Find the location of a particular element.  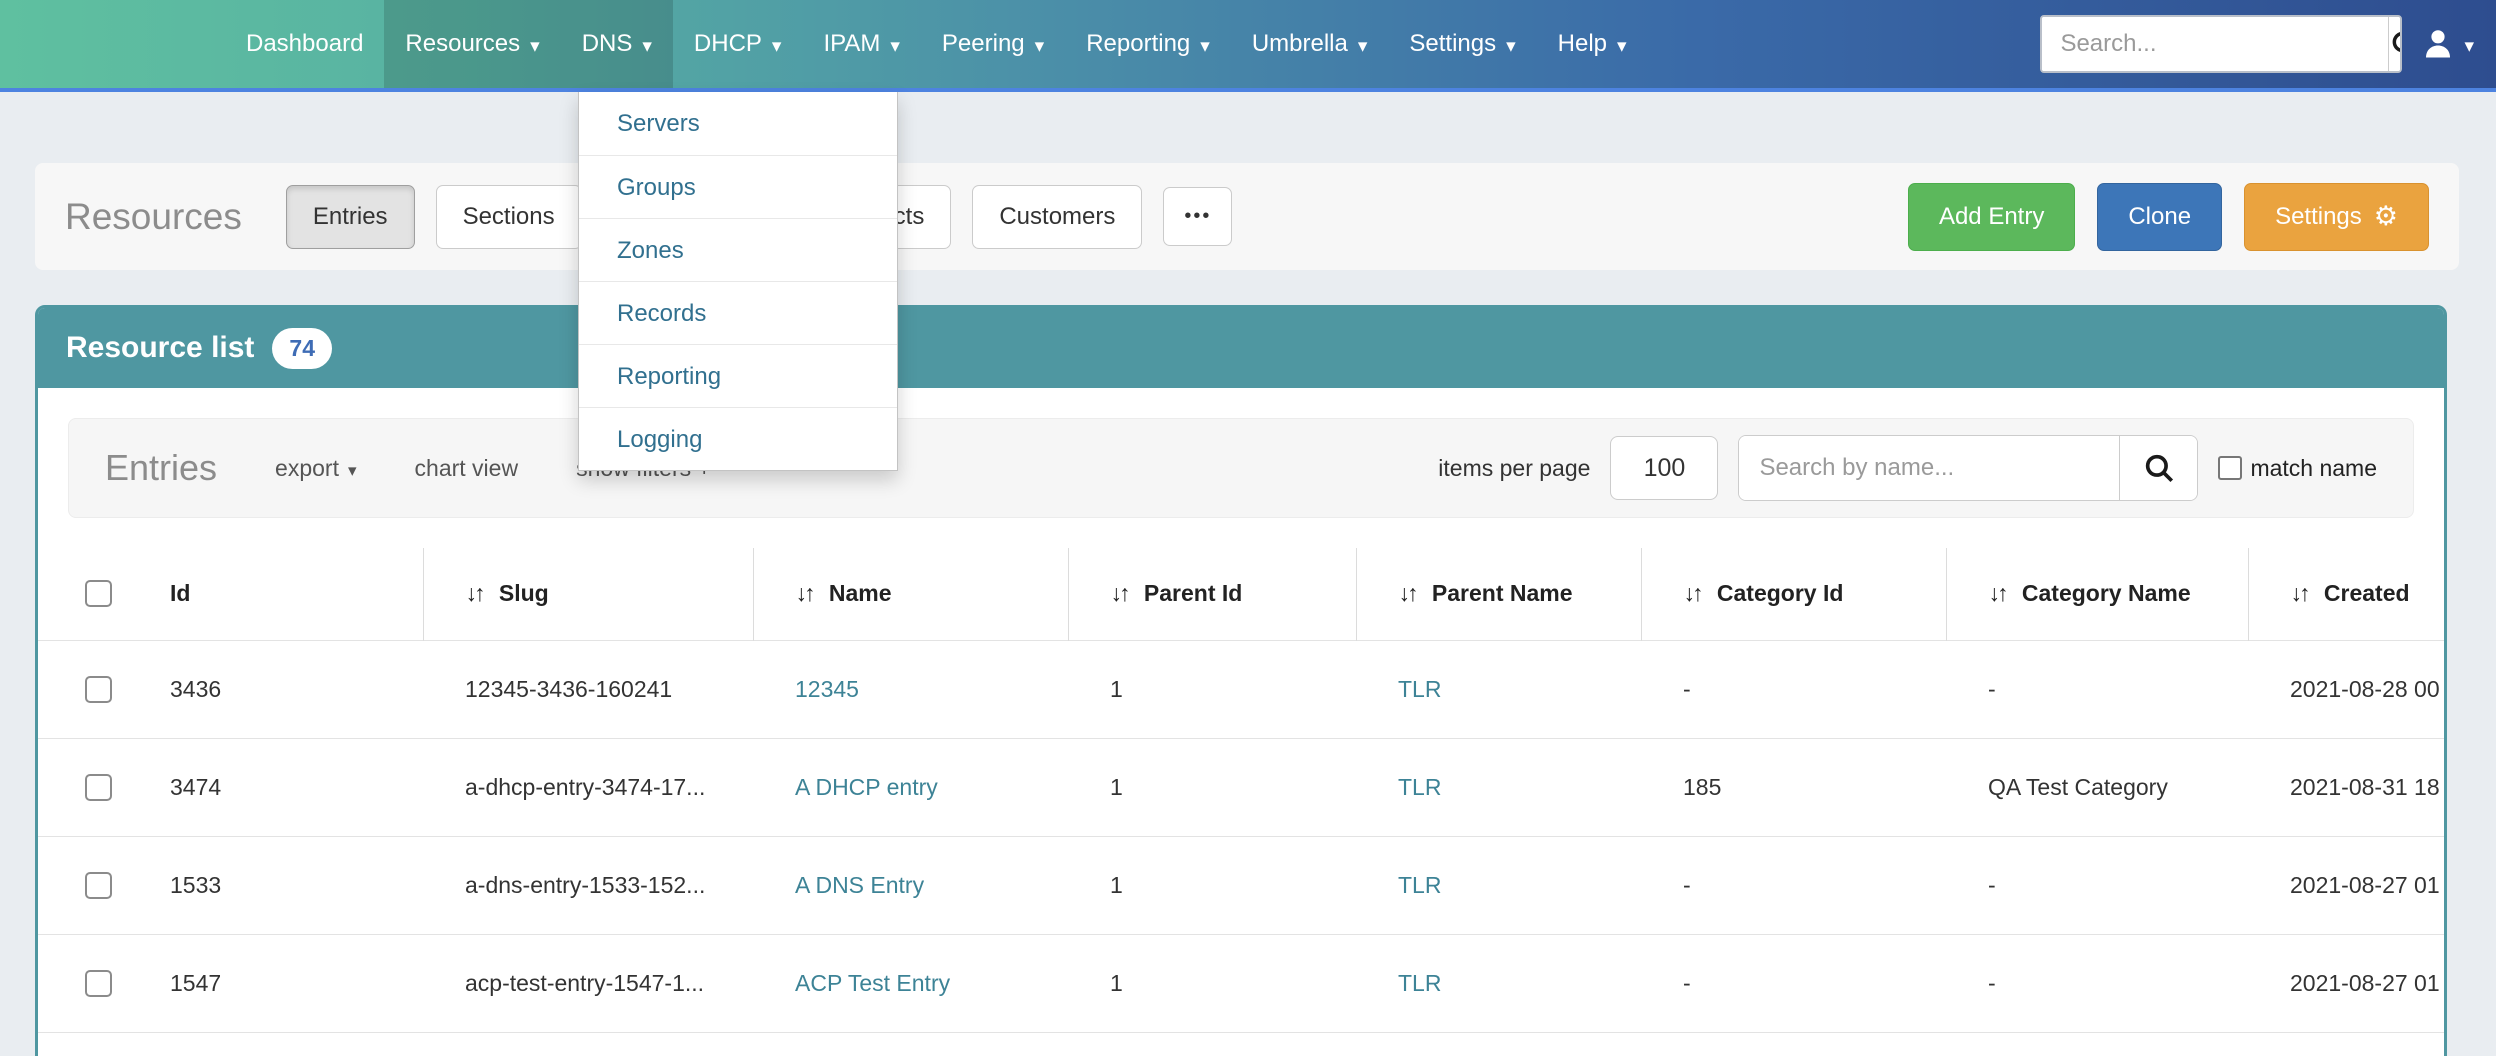

menu-item-records: Records is located at coordinates (738, 312).